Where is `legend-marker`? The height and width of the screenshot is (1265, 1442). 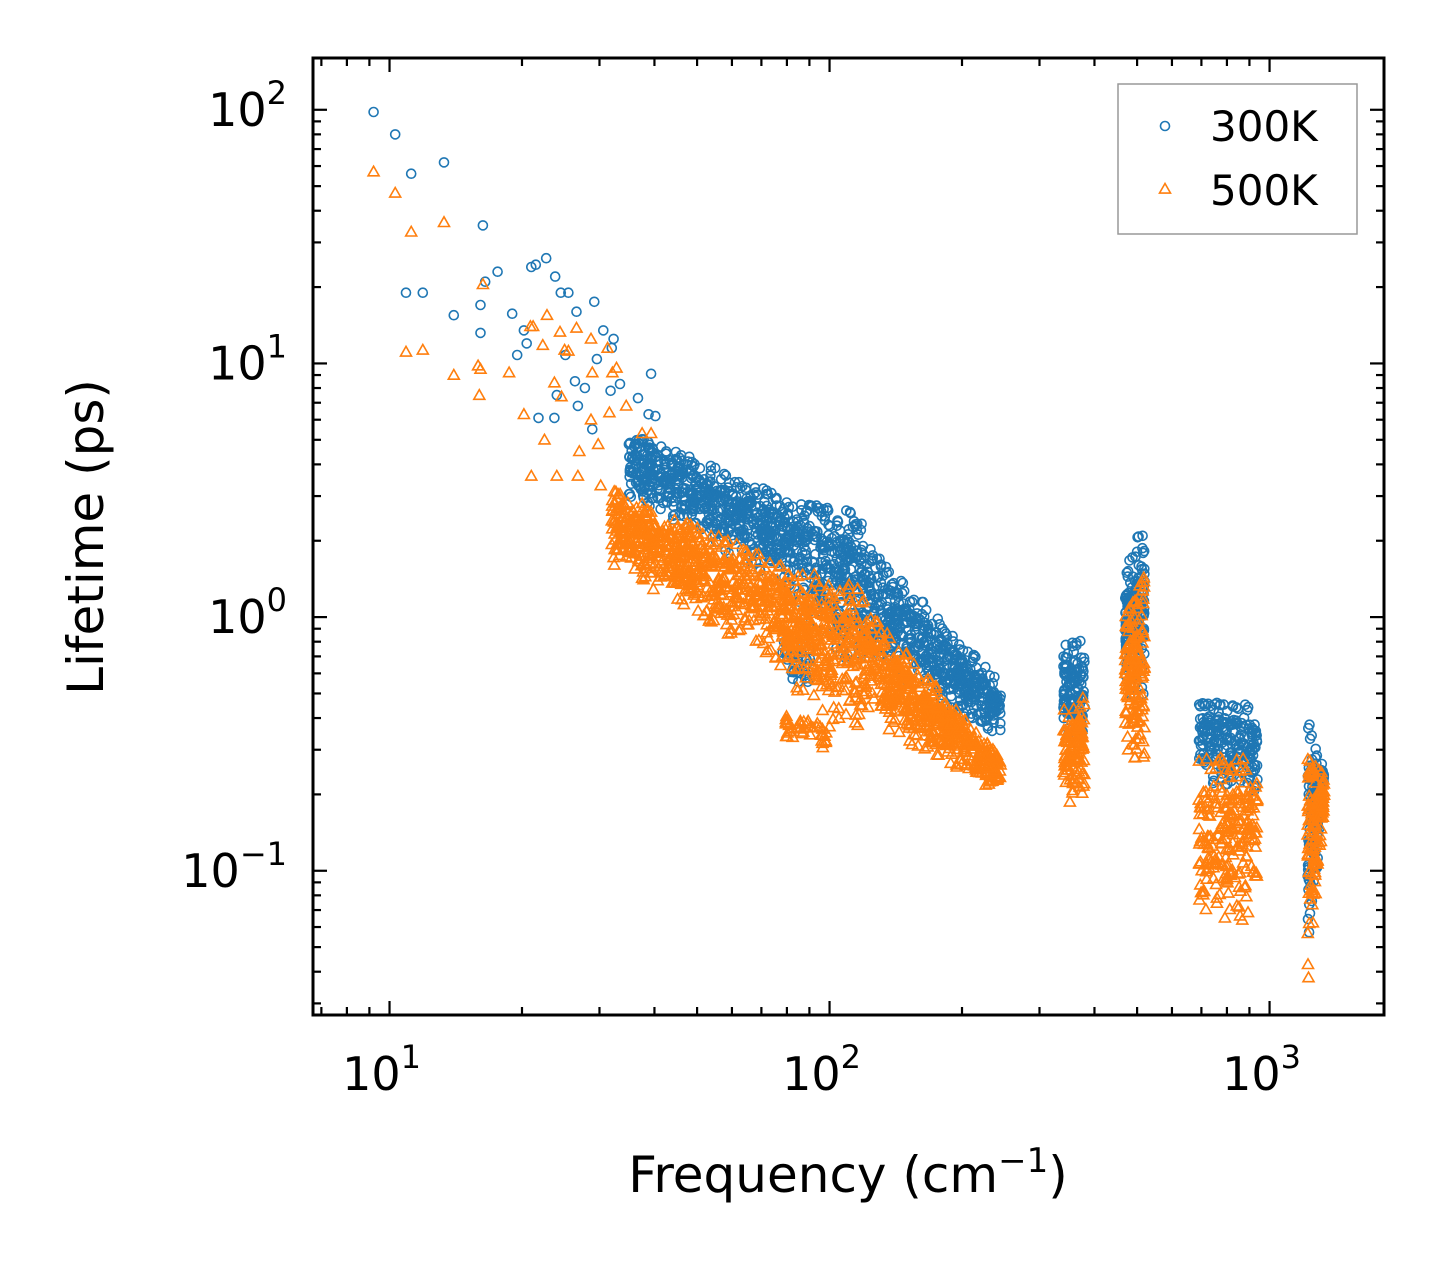
legend-marker is located at coordinates (1165, 187).